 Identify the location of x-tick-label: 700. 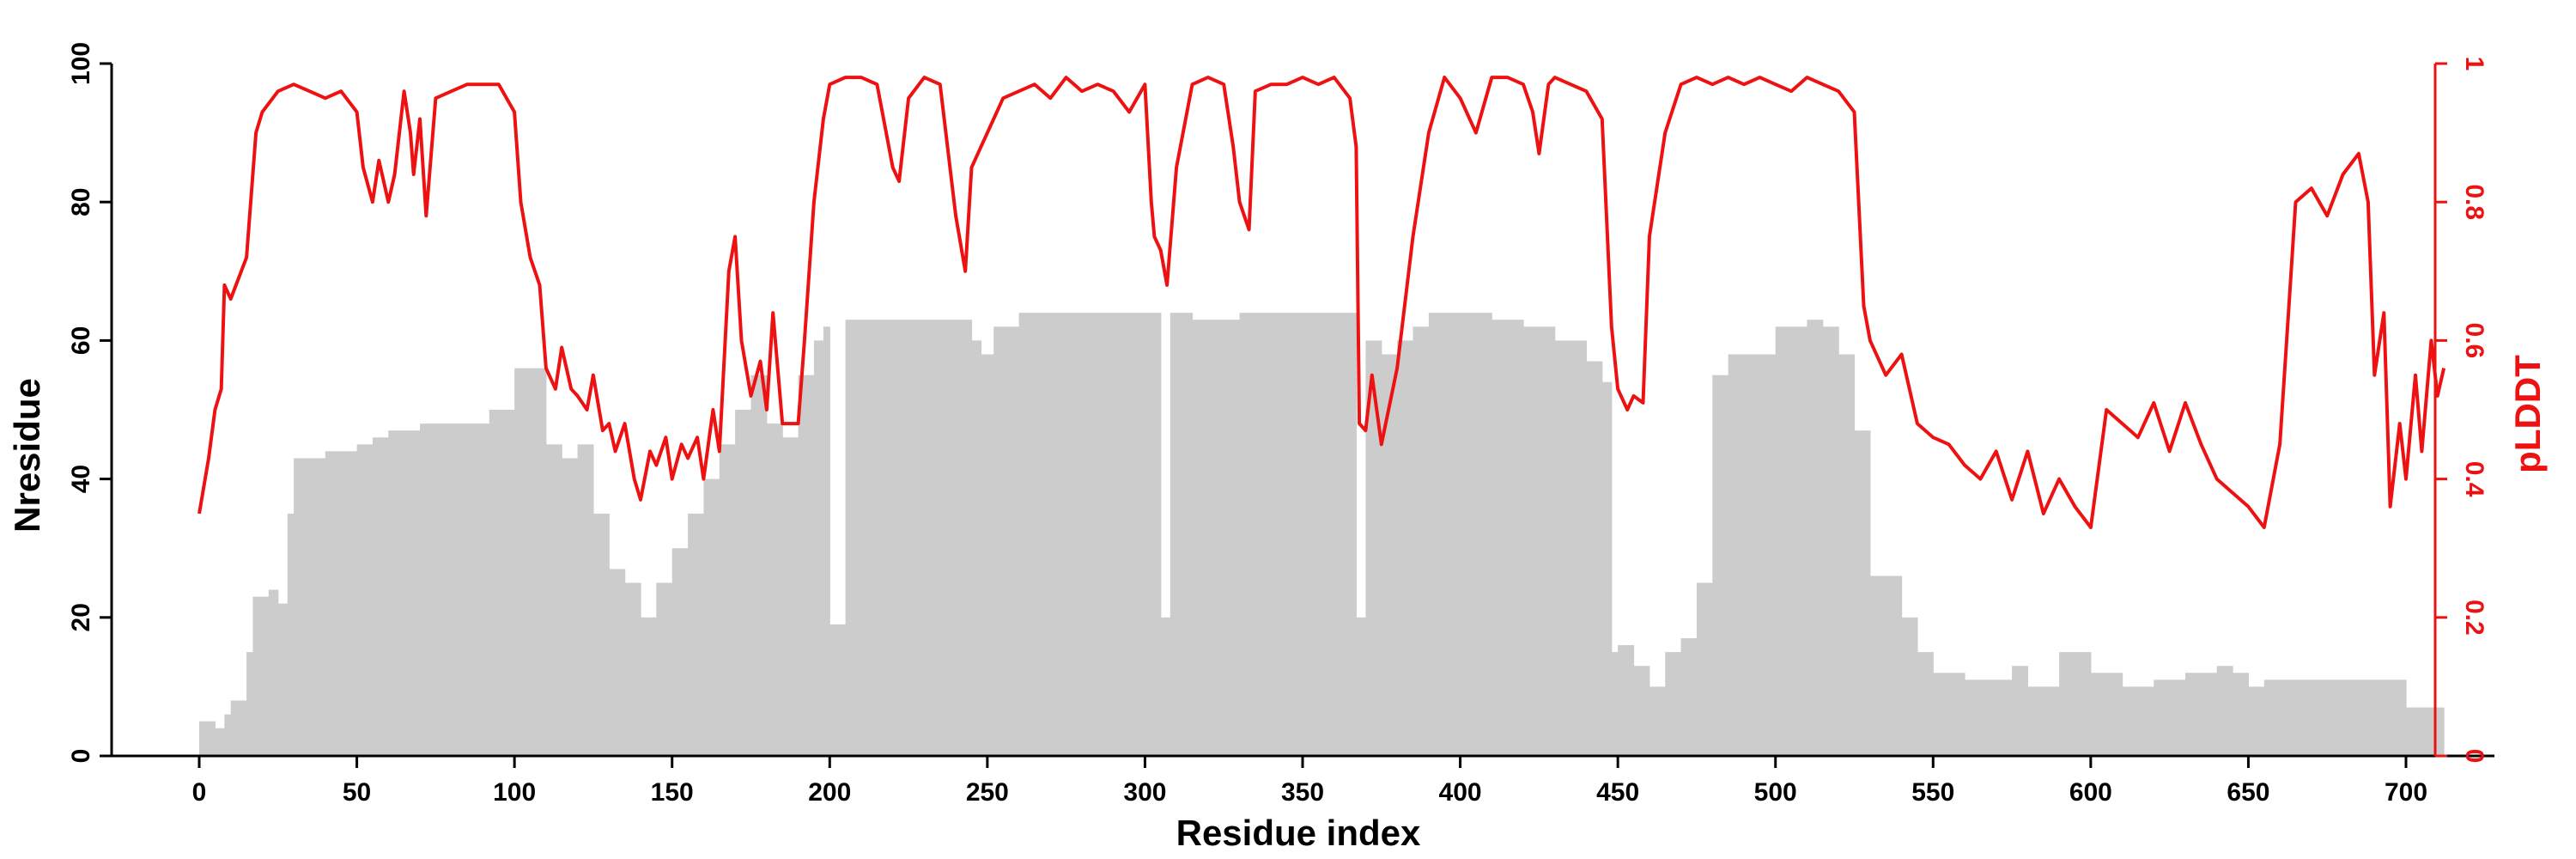
(2406, 793).